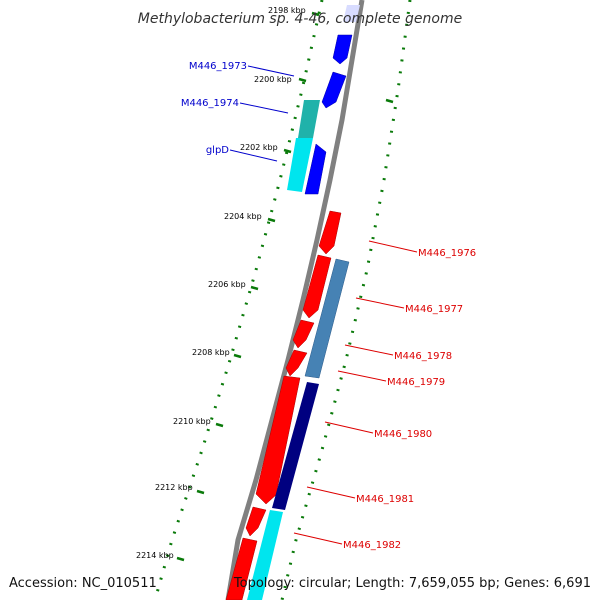  Describe the element at coordinates (264, 108) in the screenshot. I see `leader-m446-1974` at that location.